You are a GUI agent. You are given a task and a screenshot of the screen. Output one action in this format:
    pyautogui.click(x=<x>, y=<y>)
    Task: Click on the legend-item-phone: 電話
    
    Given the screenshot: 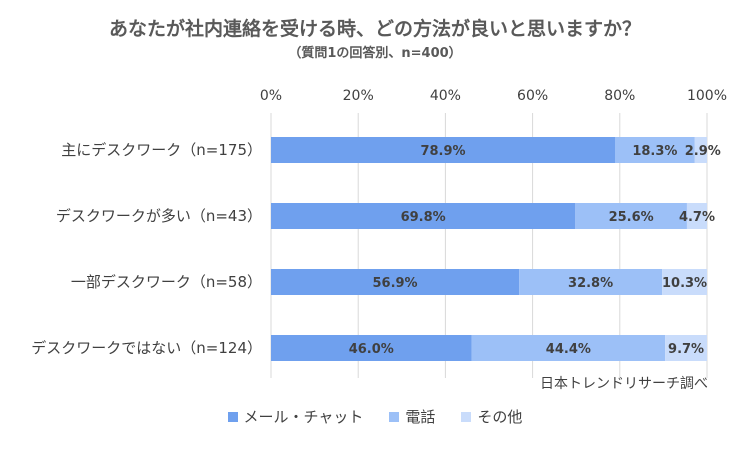 What is the action you would take?
    pyautogui.click(x=412, y=416)
    